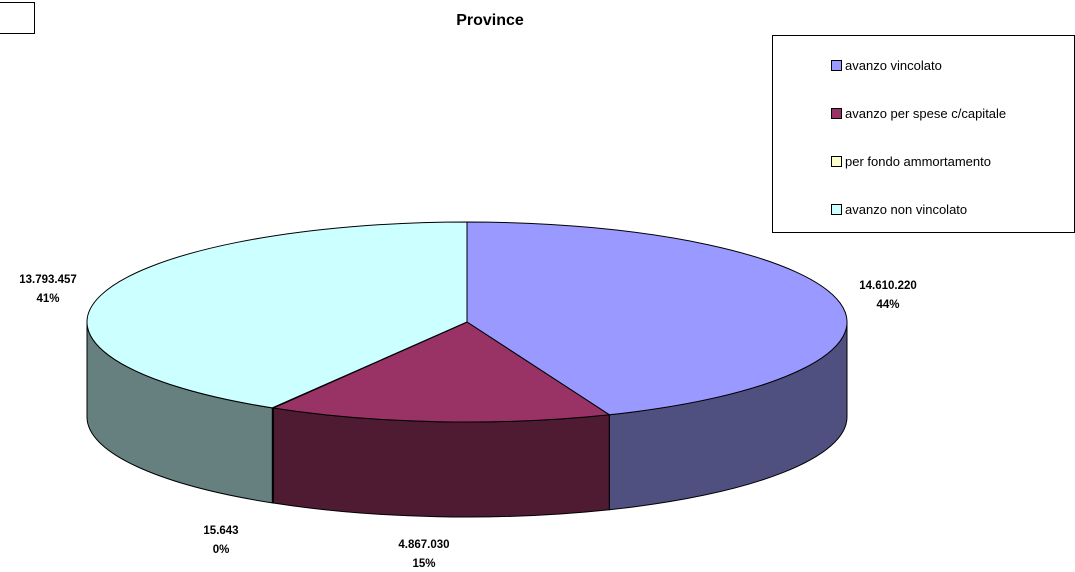  Describe the element at coordinates (47, 299) in the screenshot. I see `data-label-percent-3: 41%` at that location.